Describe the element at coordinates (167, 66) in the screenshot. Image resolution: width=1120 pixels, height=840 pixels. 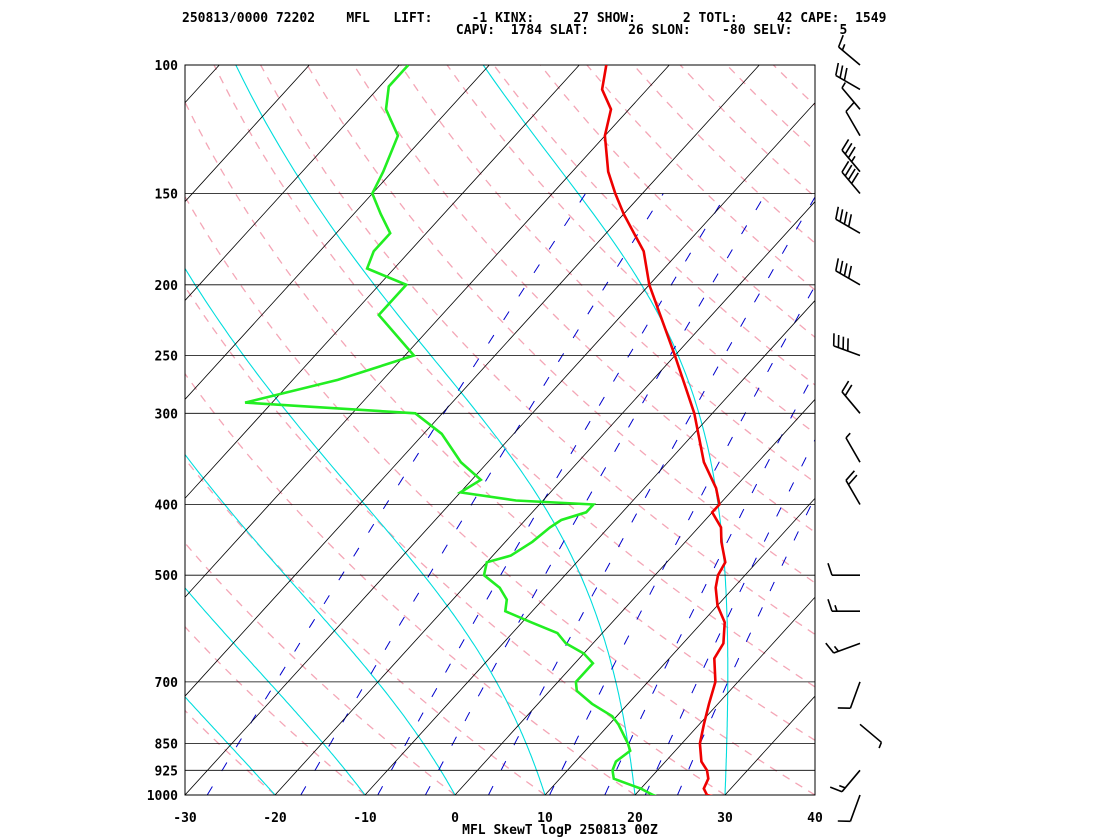
I see `ytick-label: 100` at that location.